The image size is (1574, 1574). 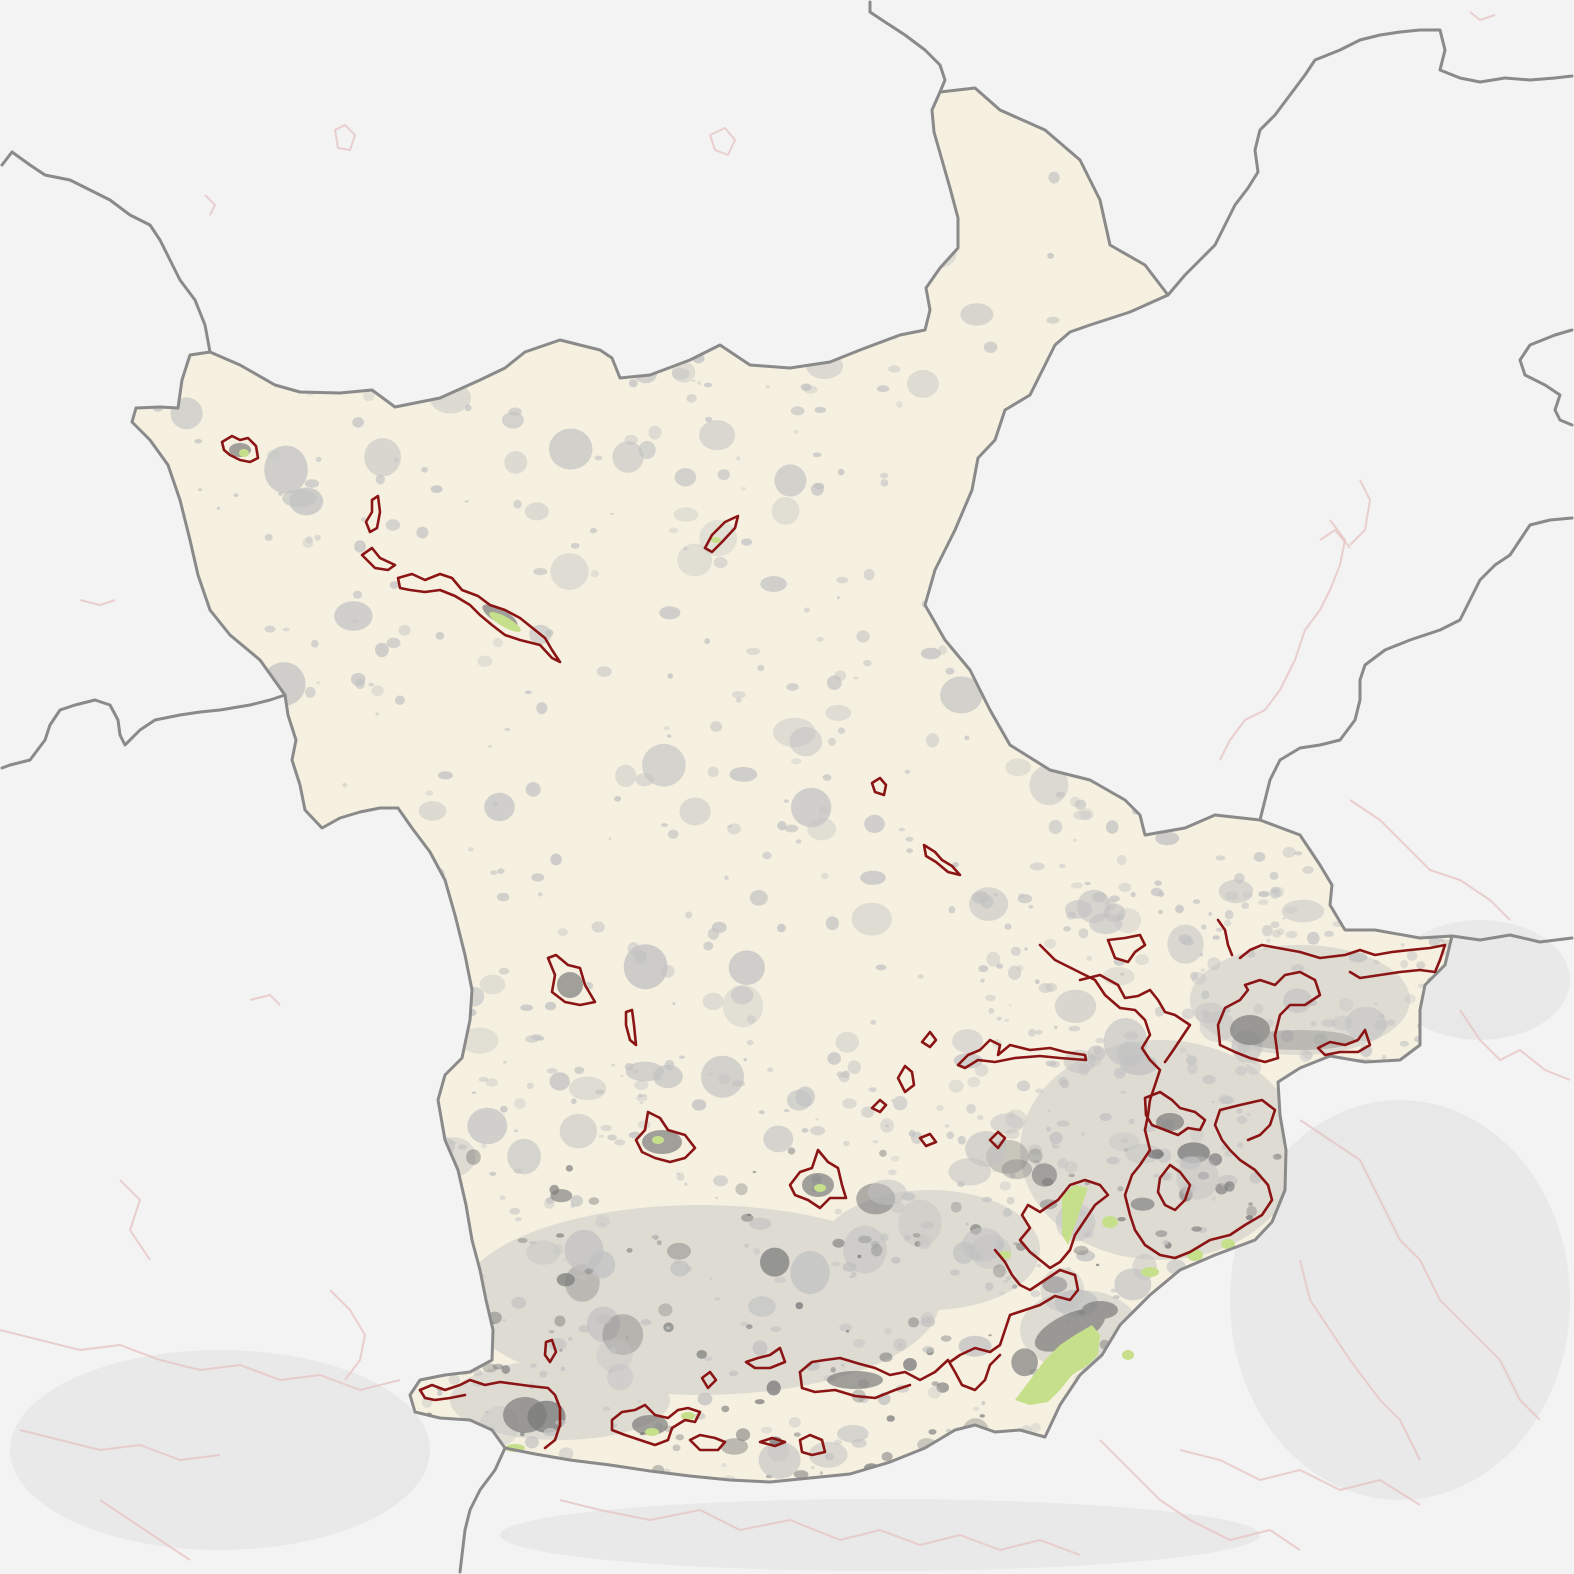 I want to click on urban-core, so click(x=570, y=985).